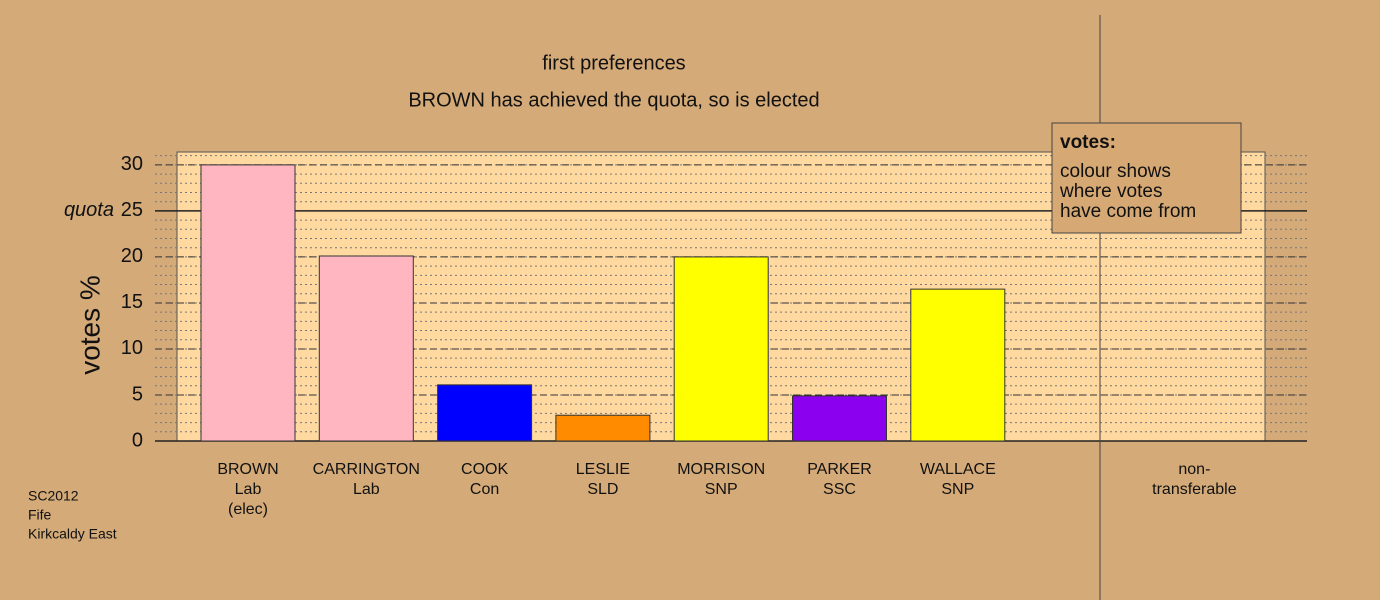 This screenshot has height=600, width=1380. I want to click on x-tick-label: PARKER, so click(839, 469).